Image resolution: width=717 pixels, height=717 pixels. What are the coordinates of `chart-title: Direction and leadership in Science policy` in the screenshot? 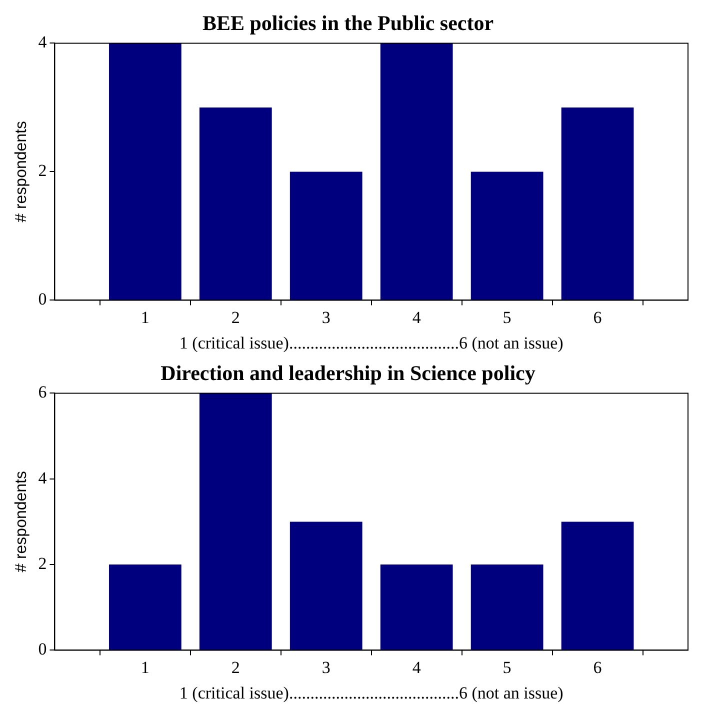 It's located at (348, 373).